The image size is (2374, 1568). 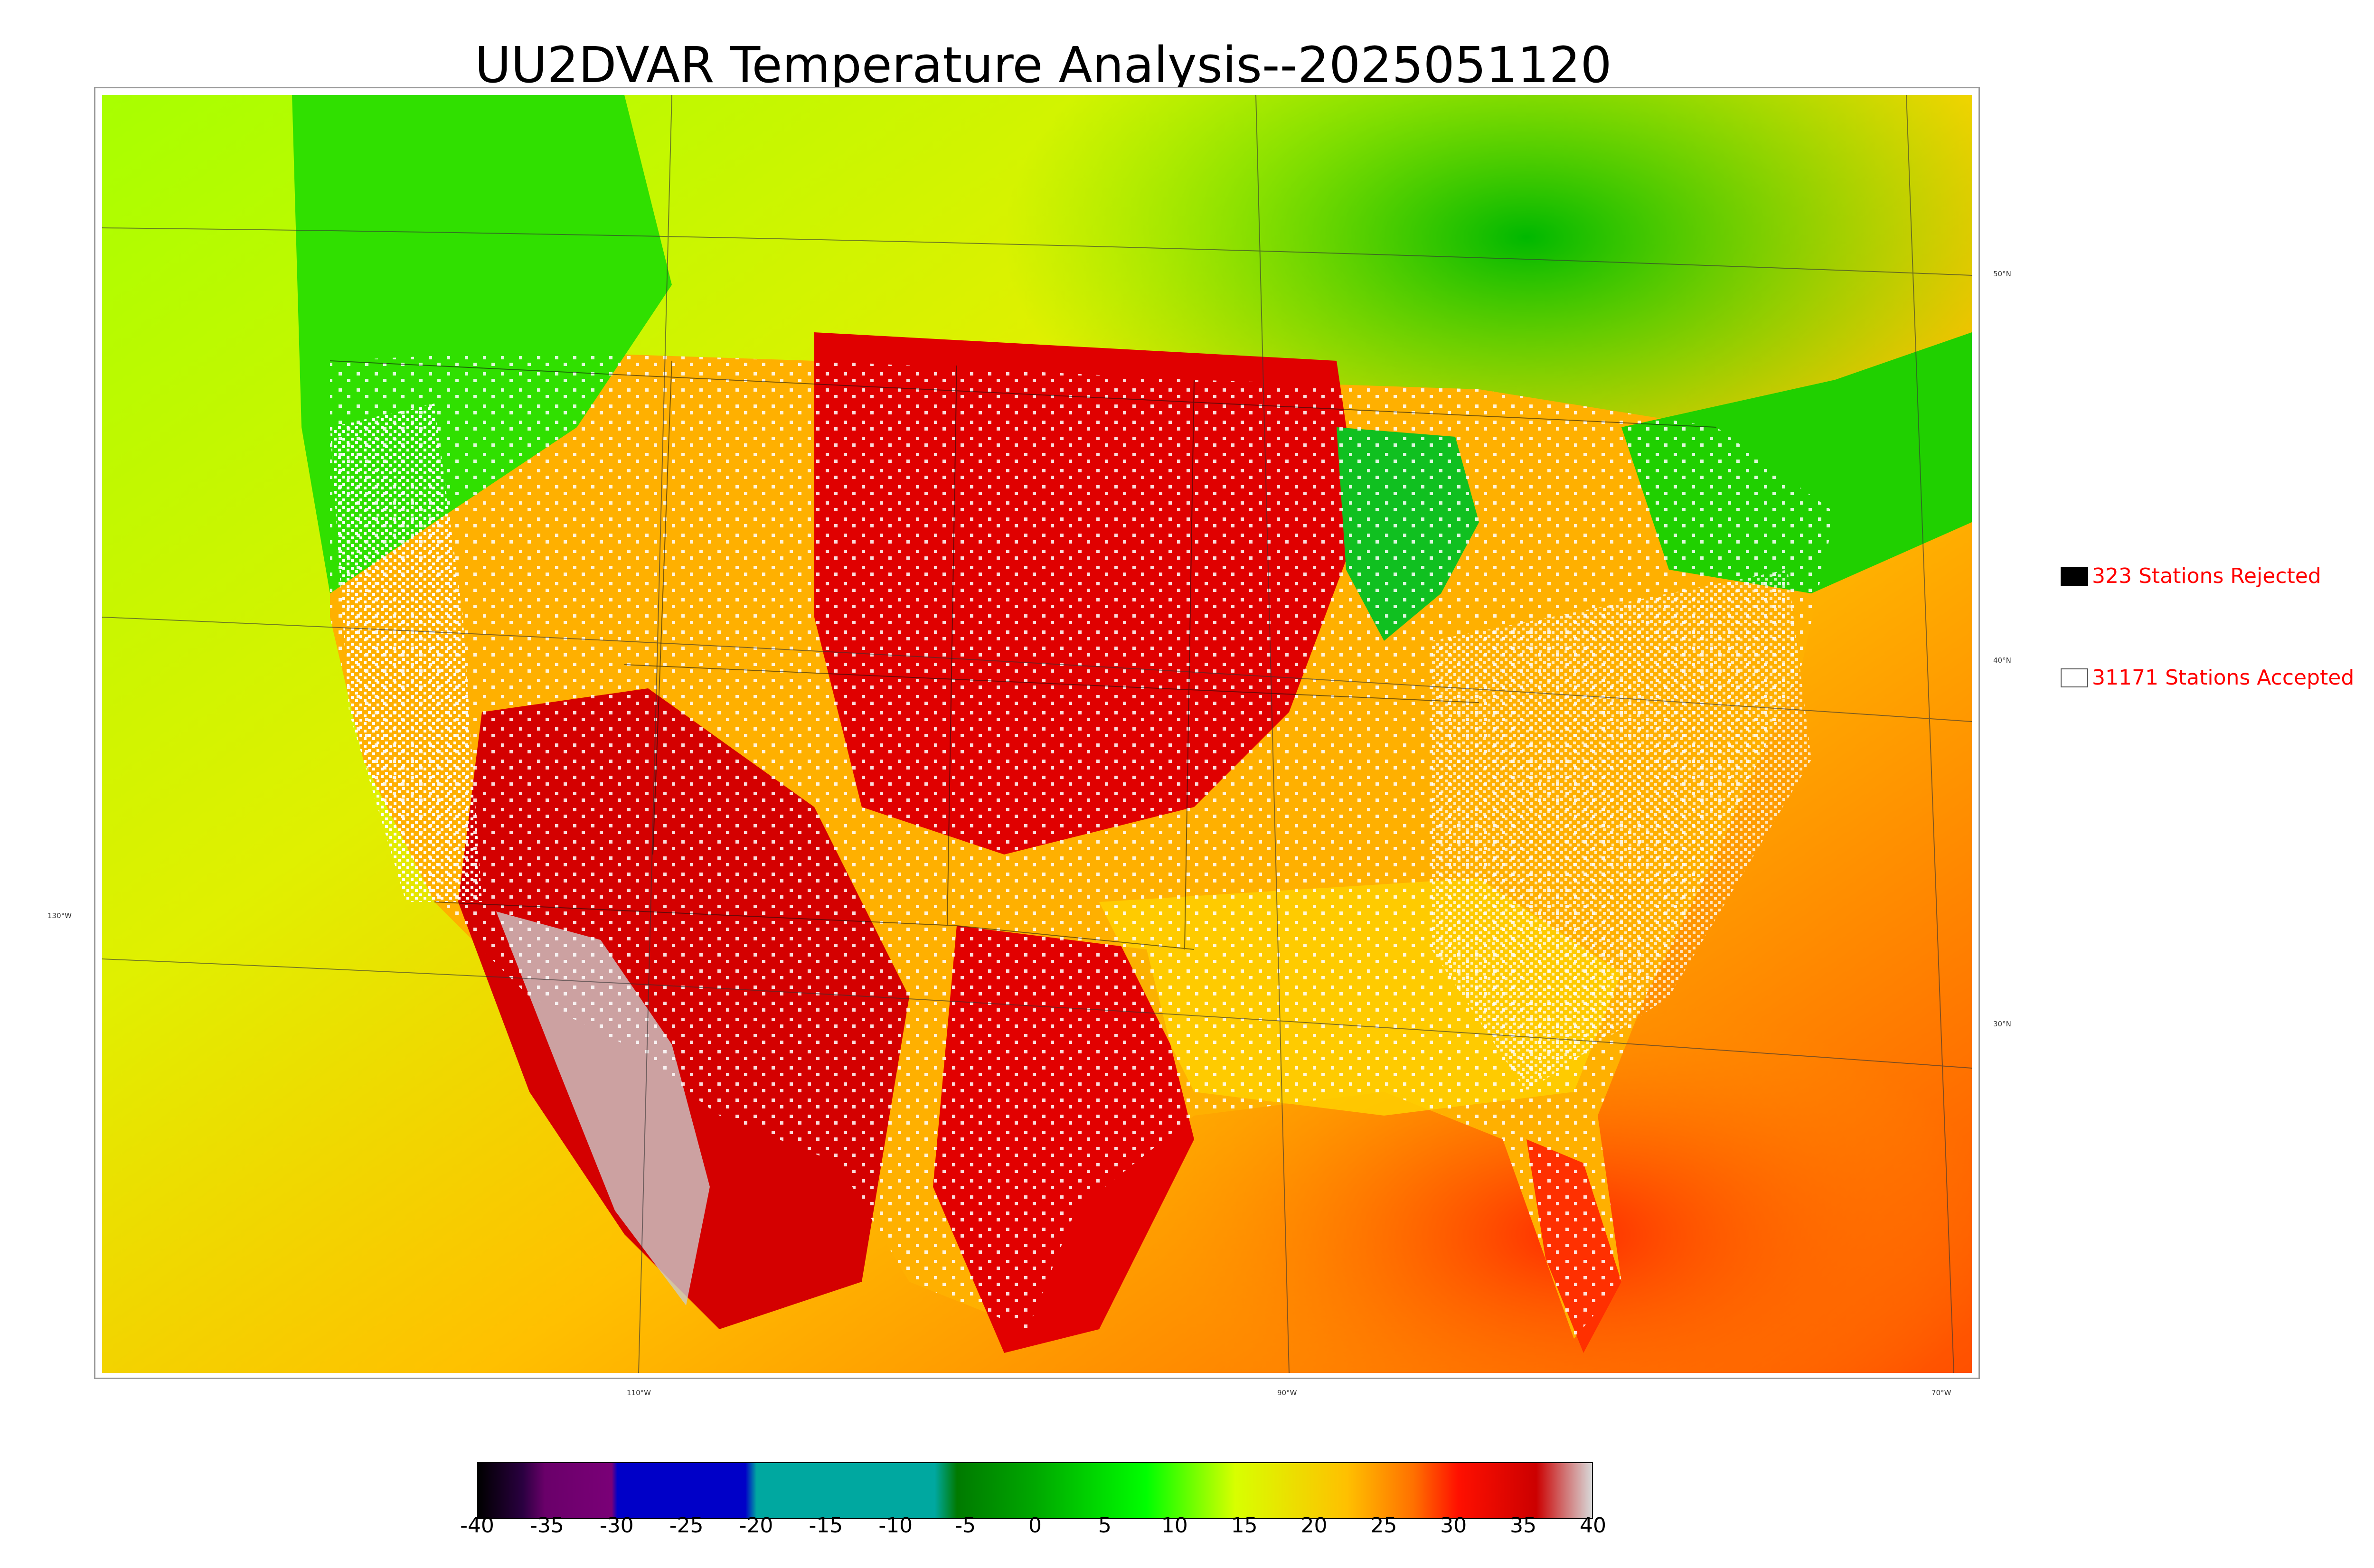 What do you see at coordinates (639, 1393) in the screenshot?
I see `longitude-label-110w: 110°W` at bounding box center [639, 1393].